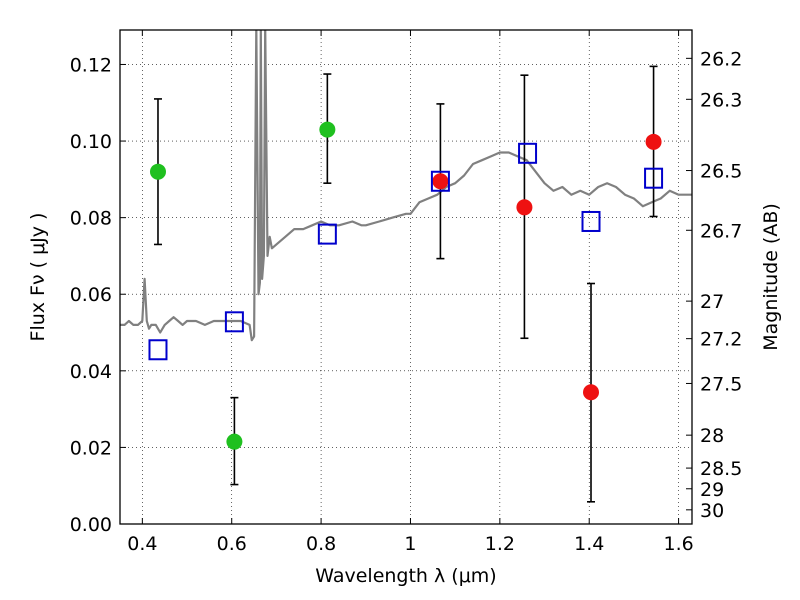  Describe the element at coordinates (721, 340) in the screenshot. I see `mag-tick-label: 27.2` at that location.